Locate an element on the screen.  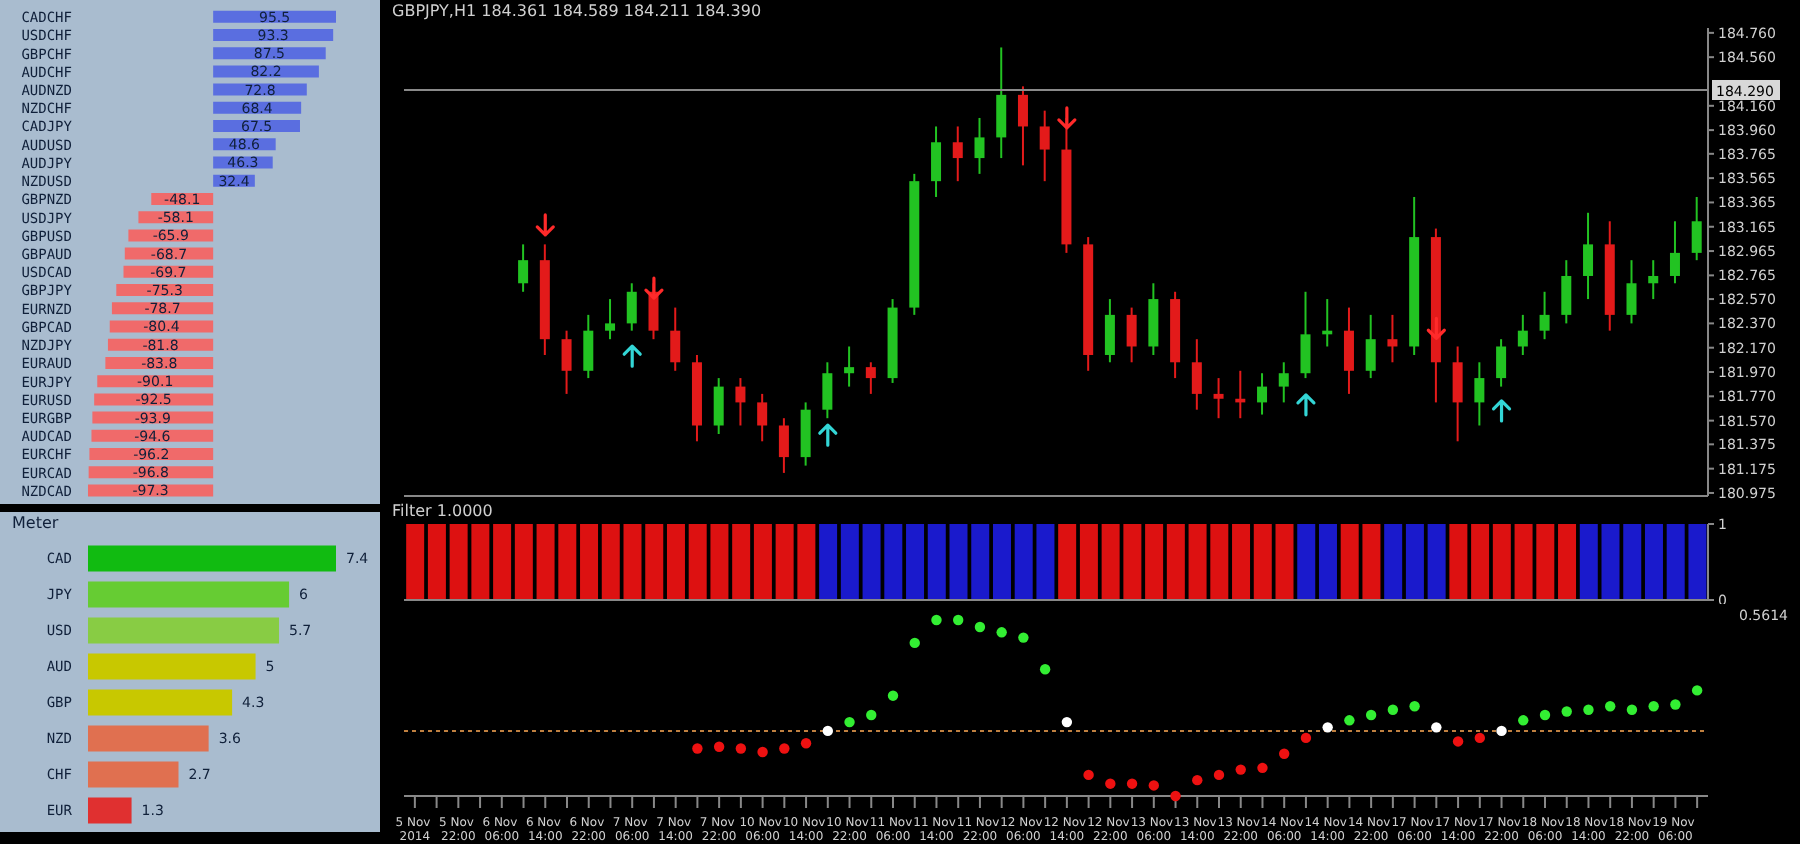
chart-title: GBPJPY,H1 184.361 184.589 184.211 184.390 is located at coordinates (577, 11).